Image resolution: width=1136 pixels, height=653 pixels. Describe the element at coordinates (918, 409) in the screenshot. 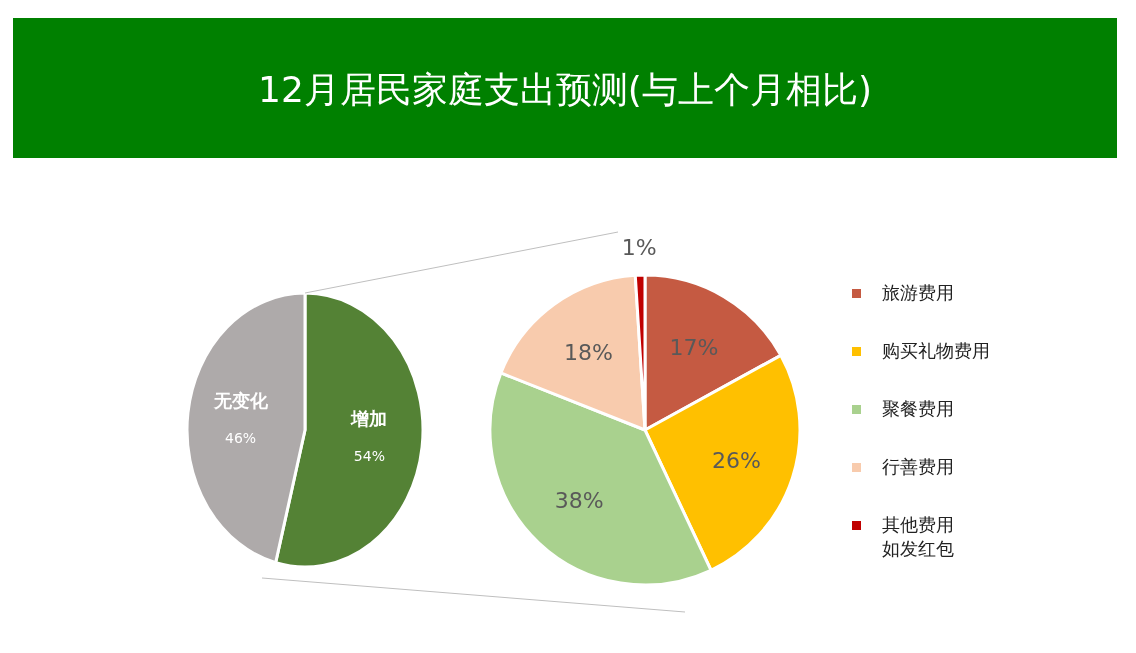

I see `legend-label: 聚餐费用` at that location.